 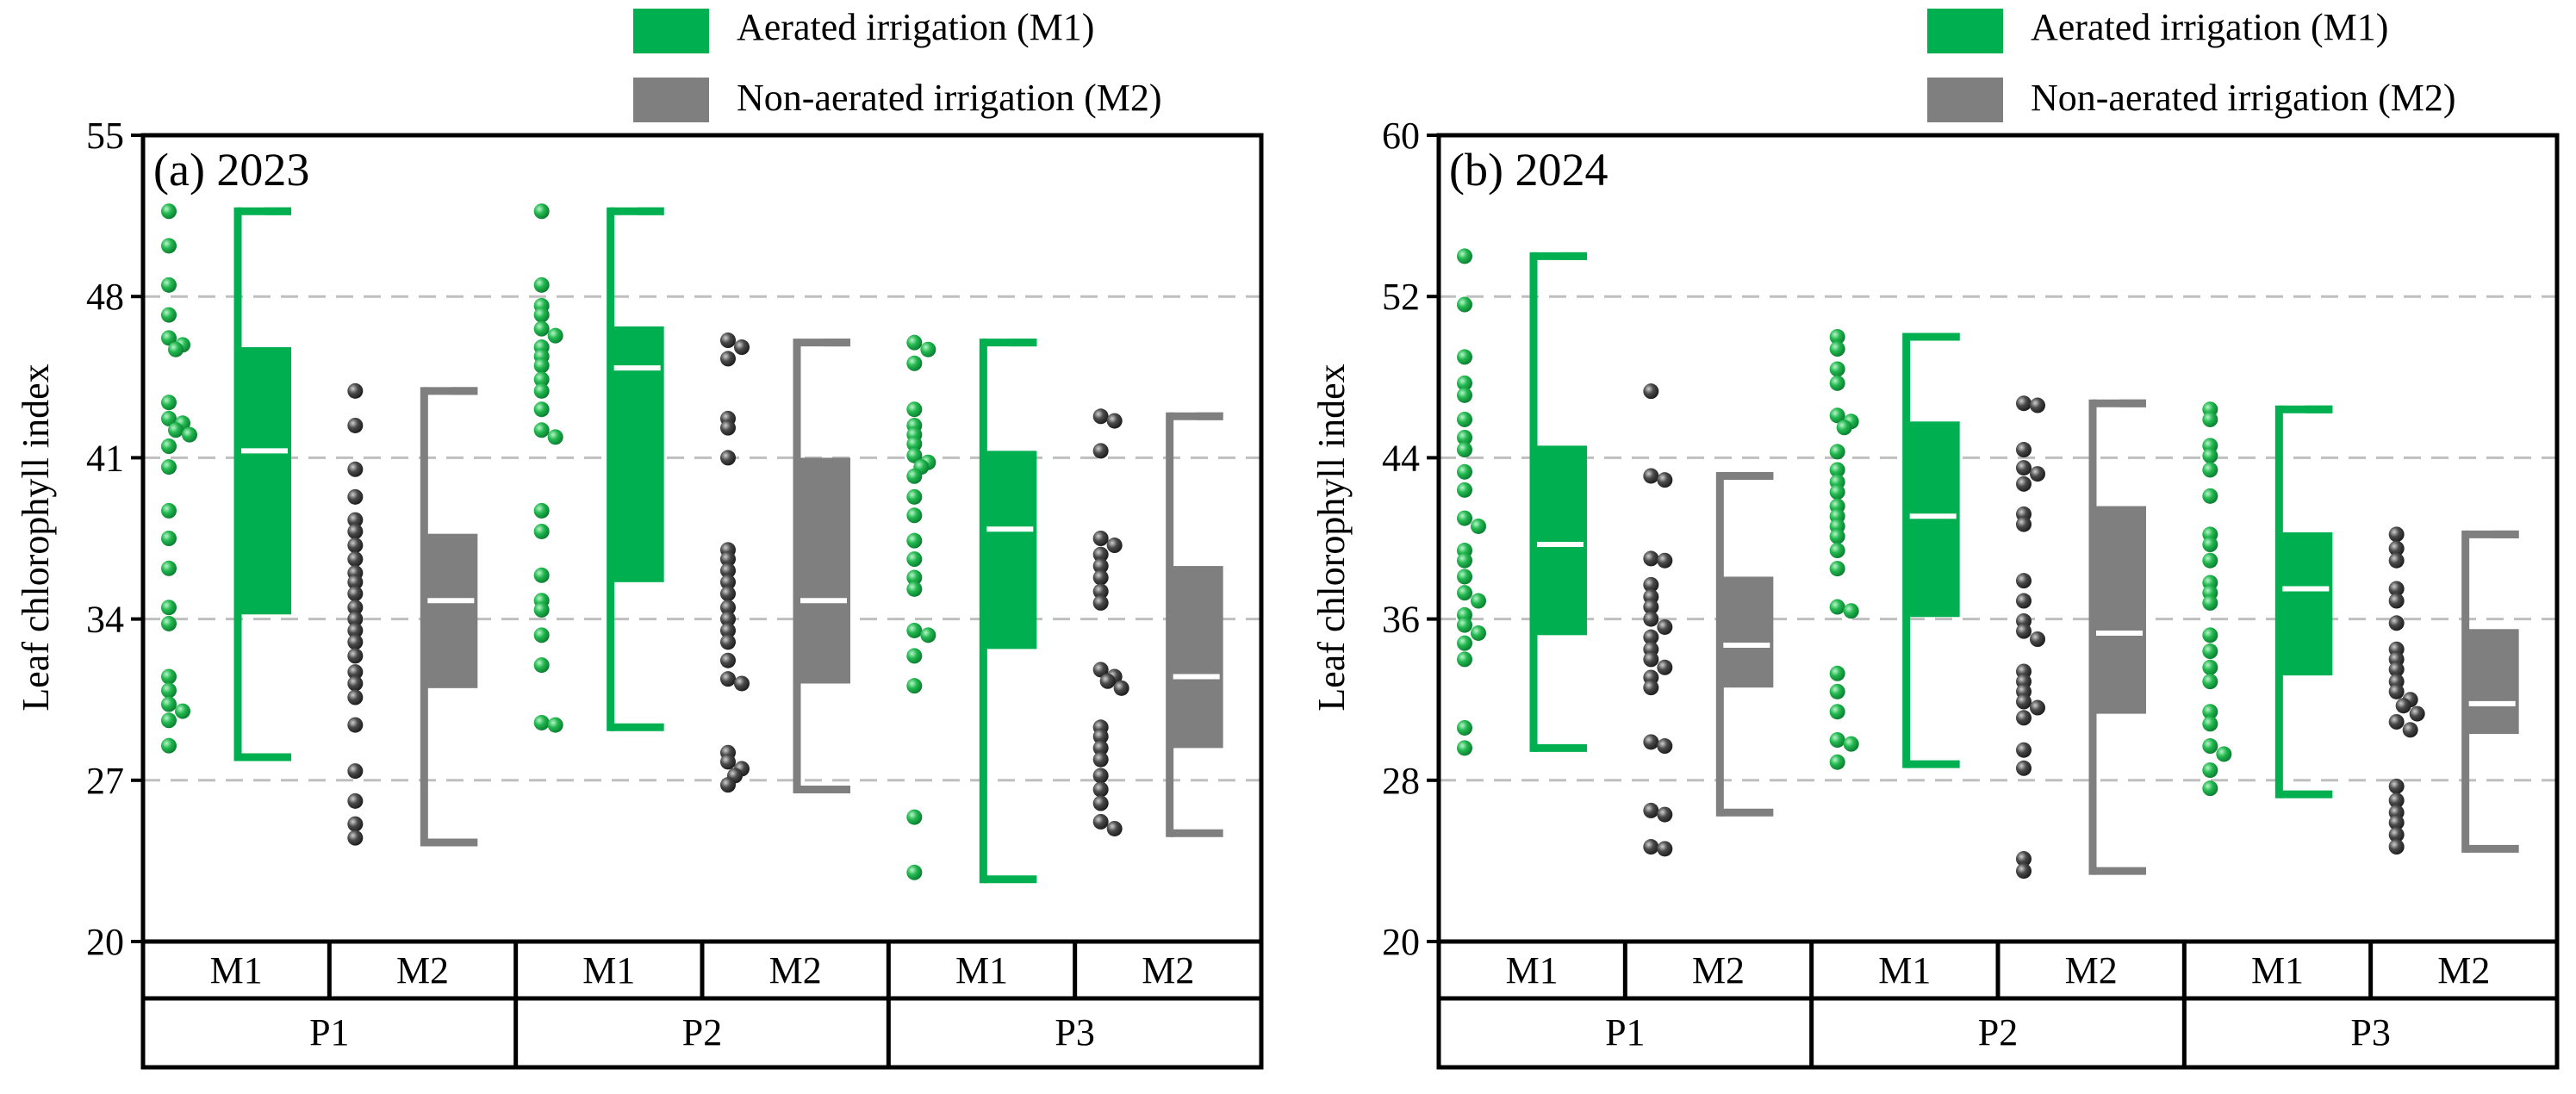 I want to click on y-tick-label: 60, so click(x=1401, y=136).